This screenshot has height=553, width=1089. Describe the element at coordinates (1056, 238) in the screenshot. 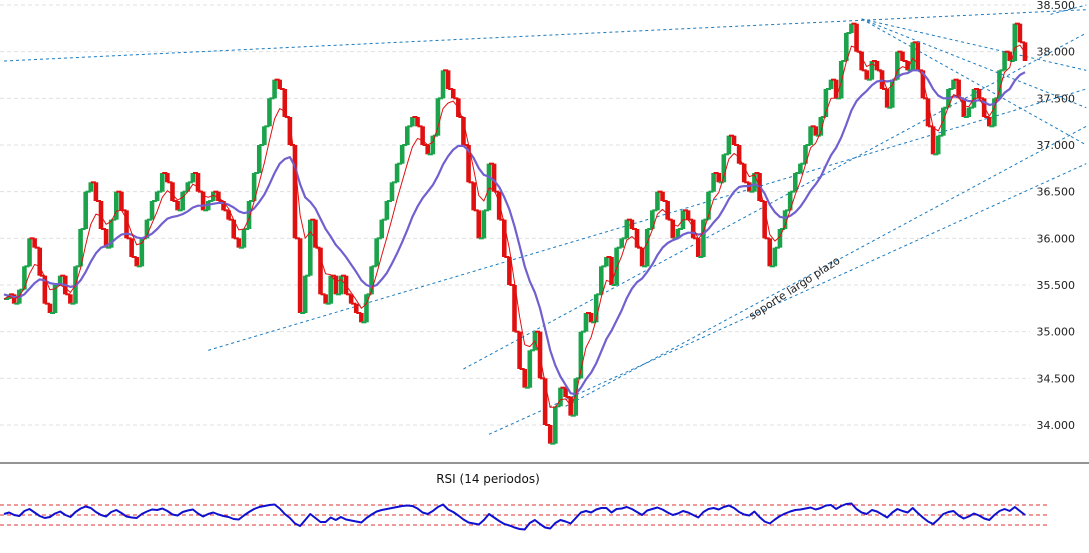

I see `y-tick-label: 36.000` at that location.